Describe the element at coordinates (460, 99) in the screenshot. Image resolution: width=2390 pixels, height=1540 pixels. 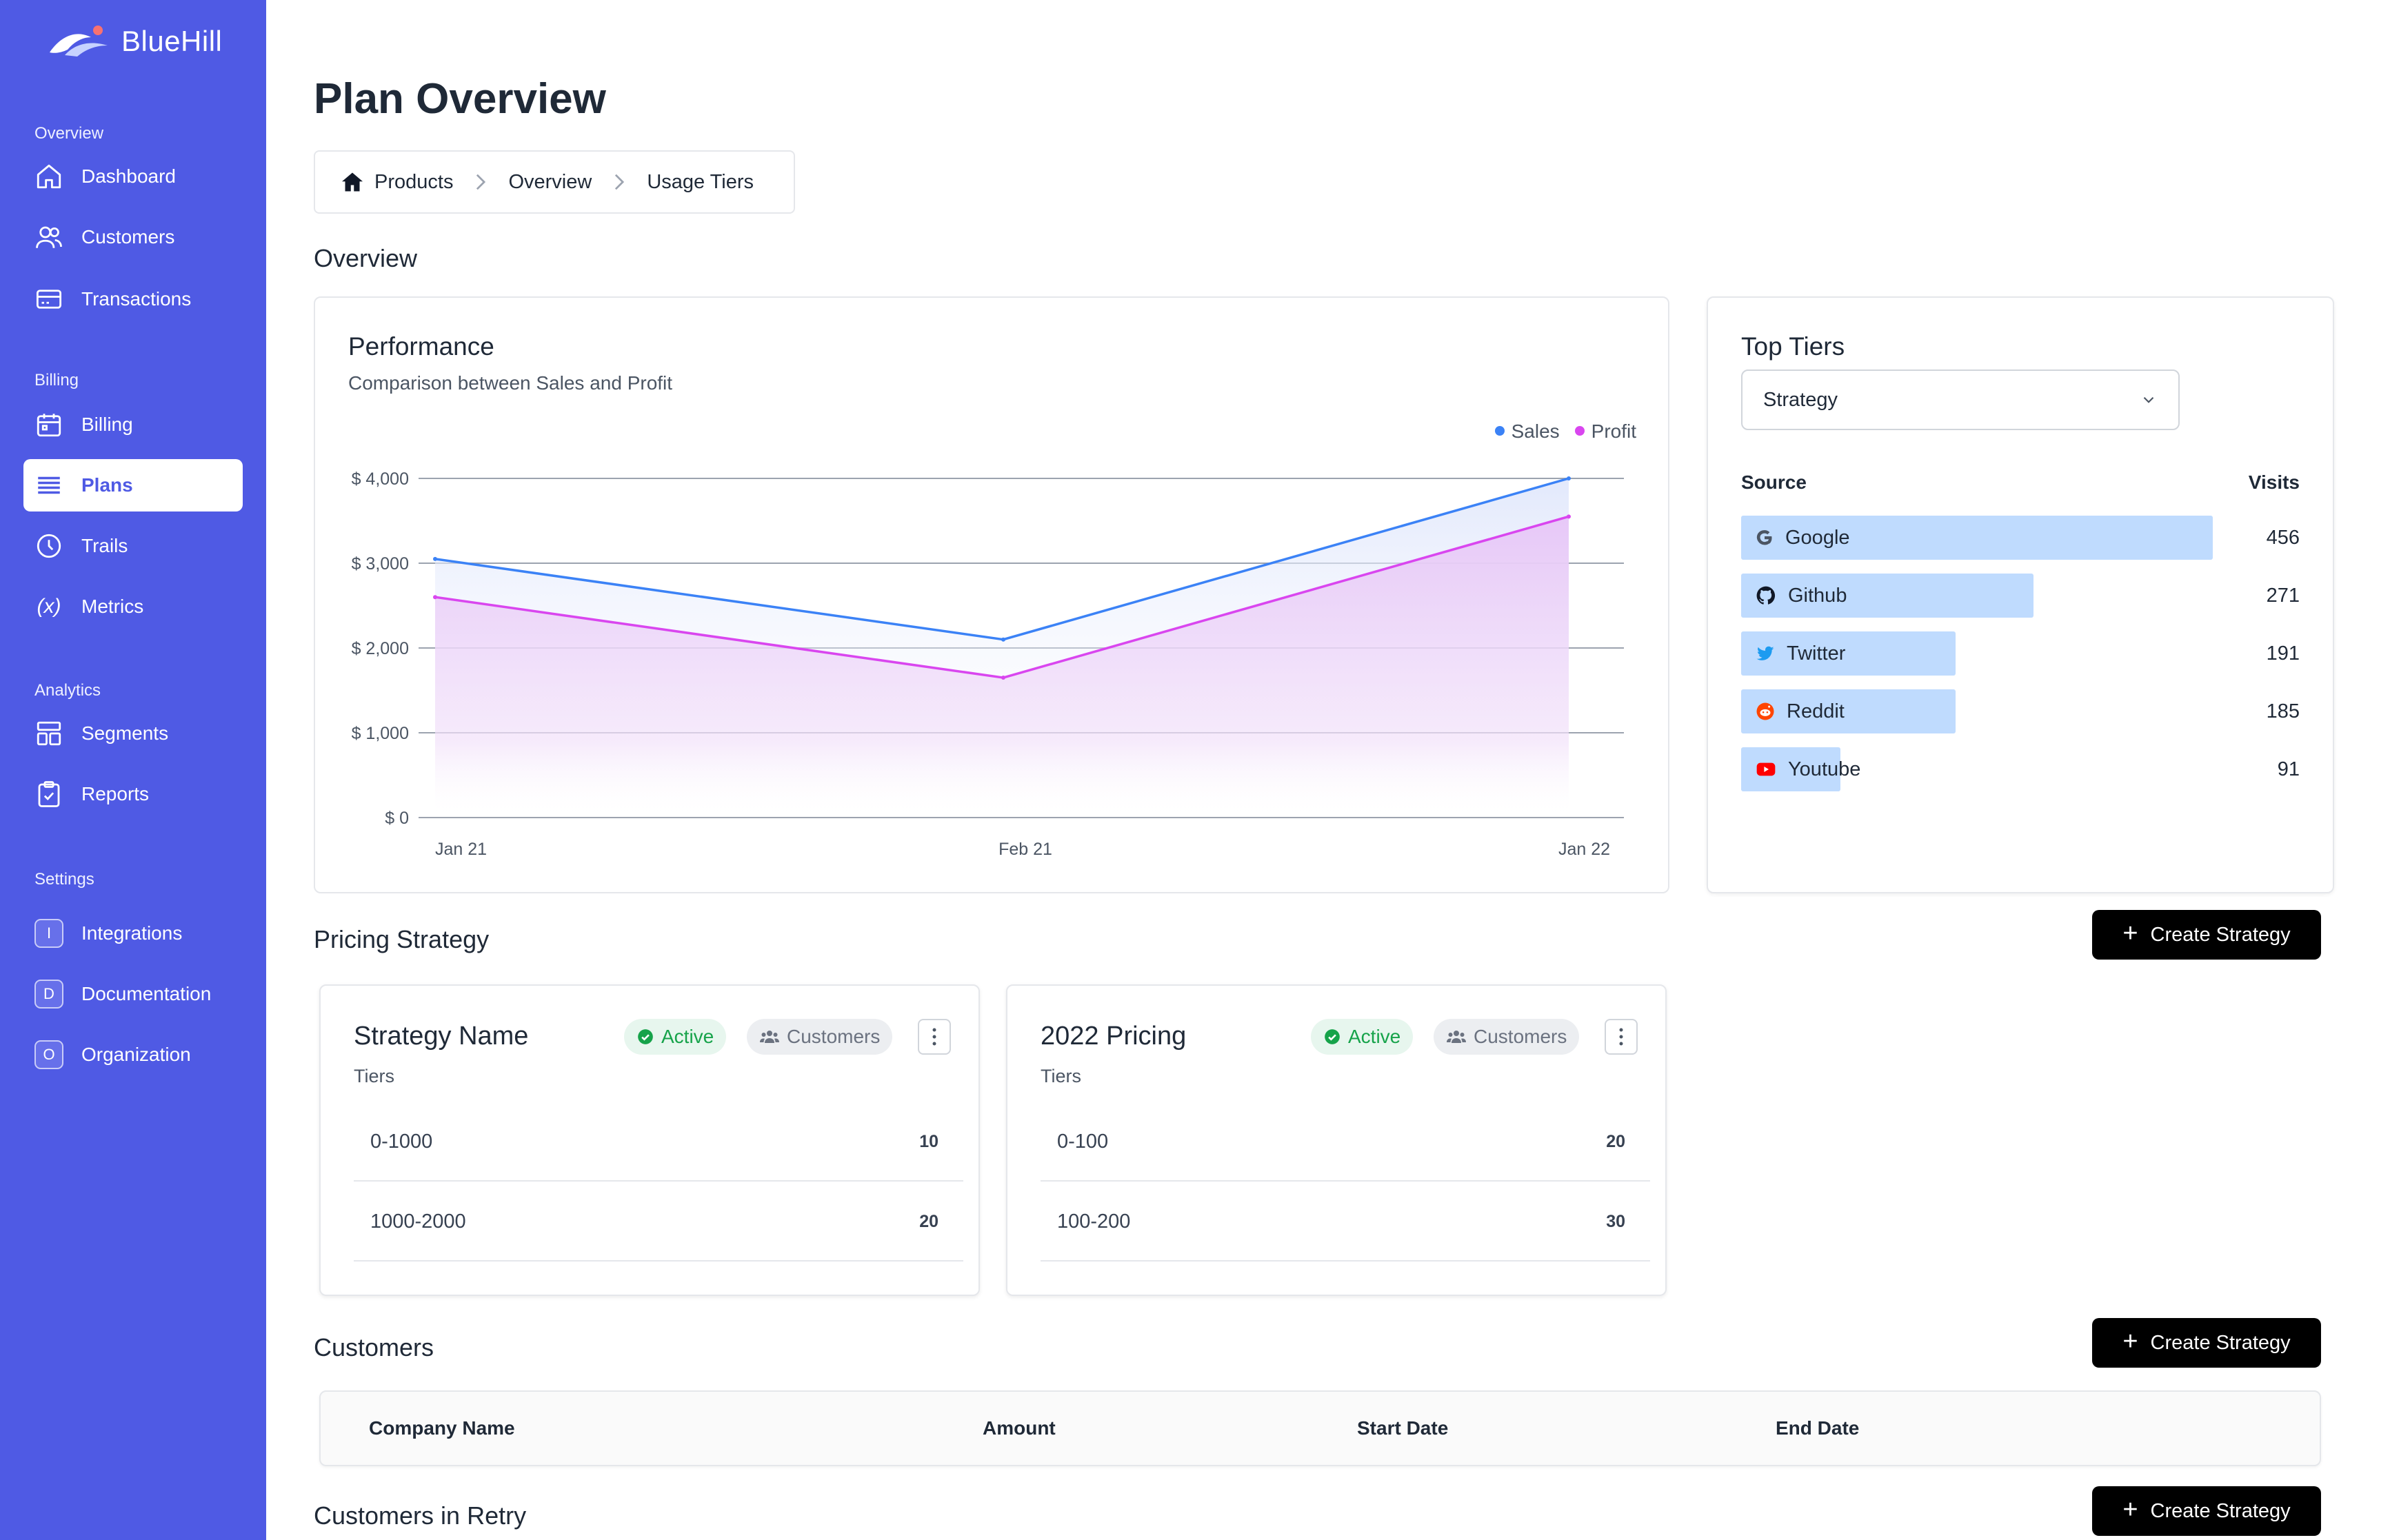
I see `page-title: Plan Overview` at that location.